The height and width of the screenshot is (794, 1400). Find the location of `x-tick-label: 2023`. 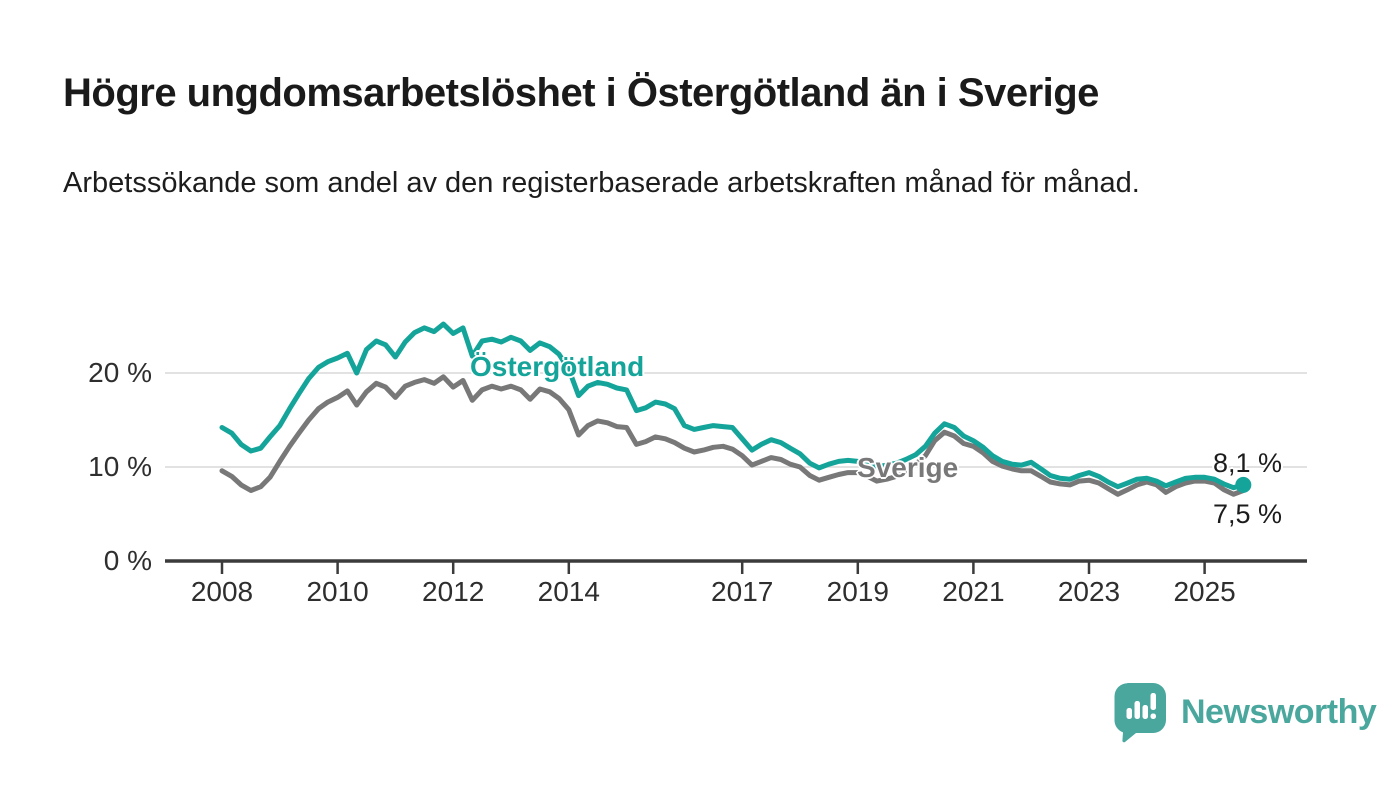

x-tick-label: 2023 is located at coordinates (1089, 591).